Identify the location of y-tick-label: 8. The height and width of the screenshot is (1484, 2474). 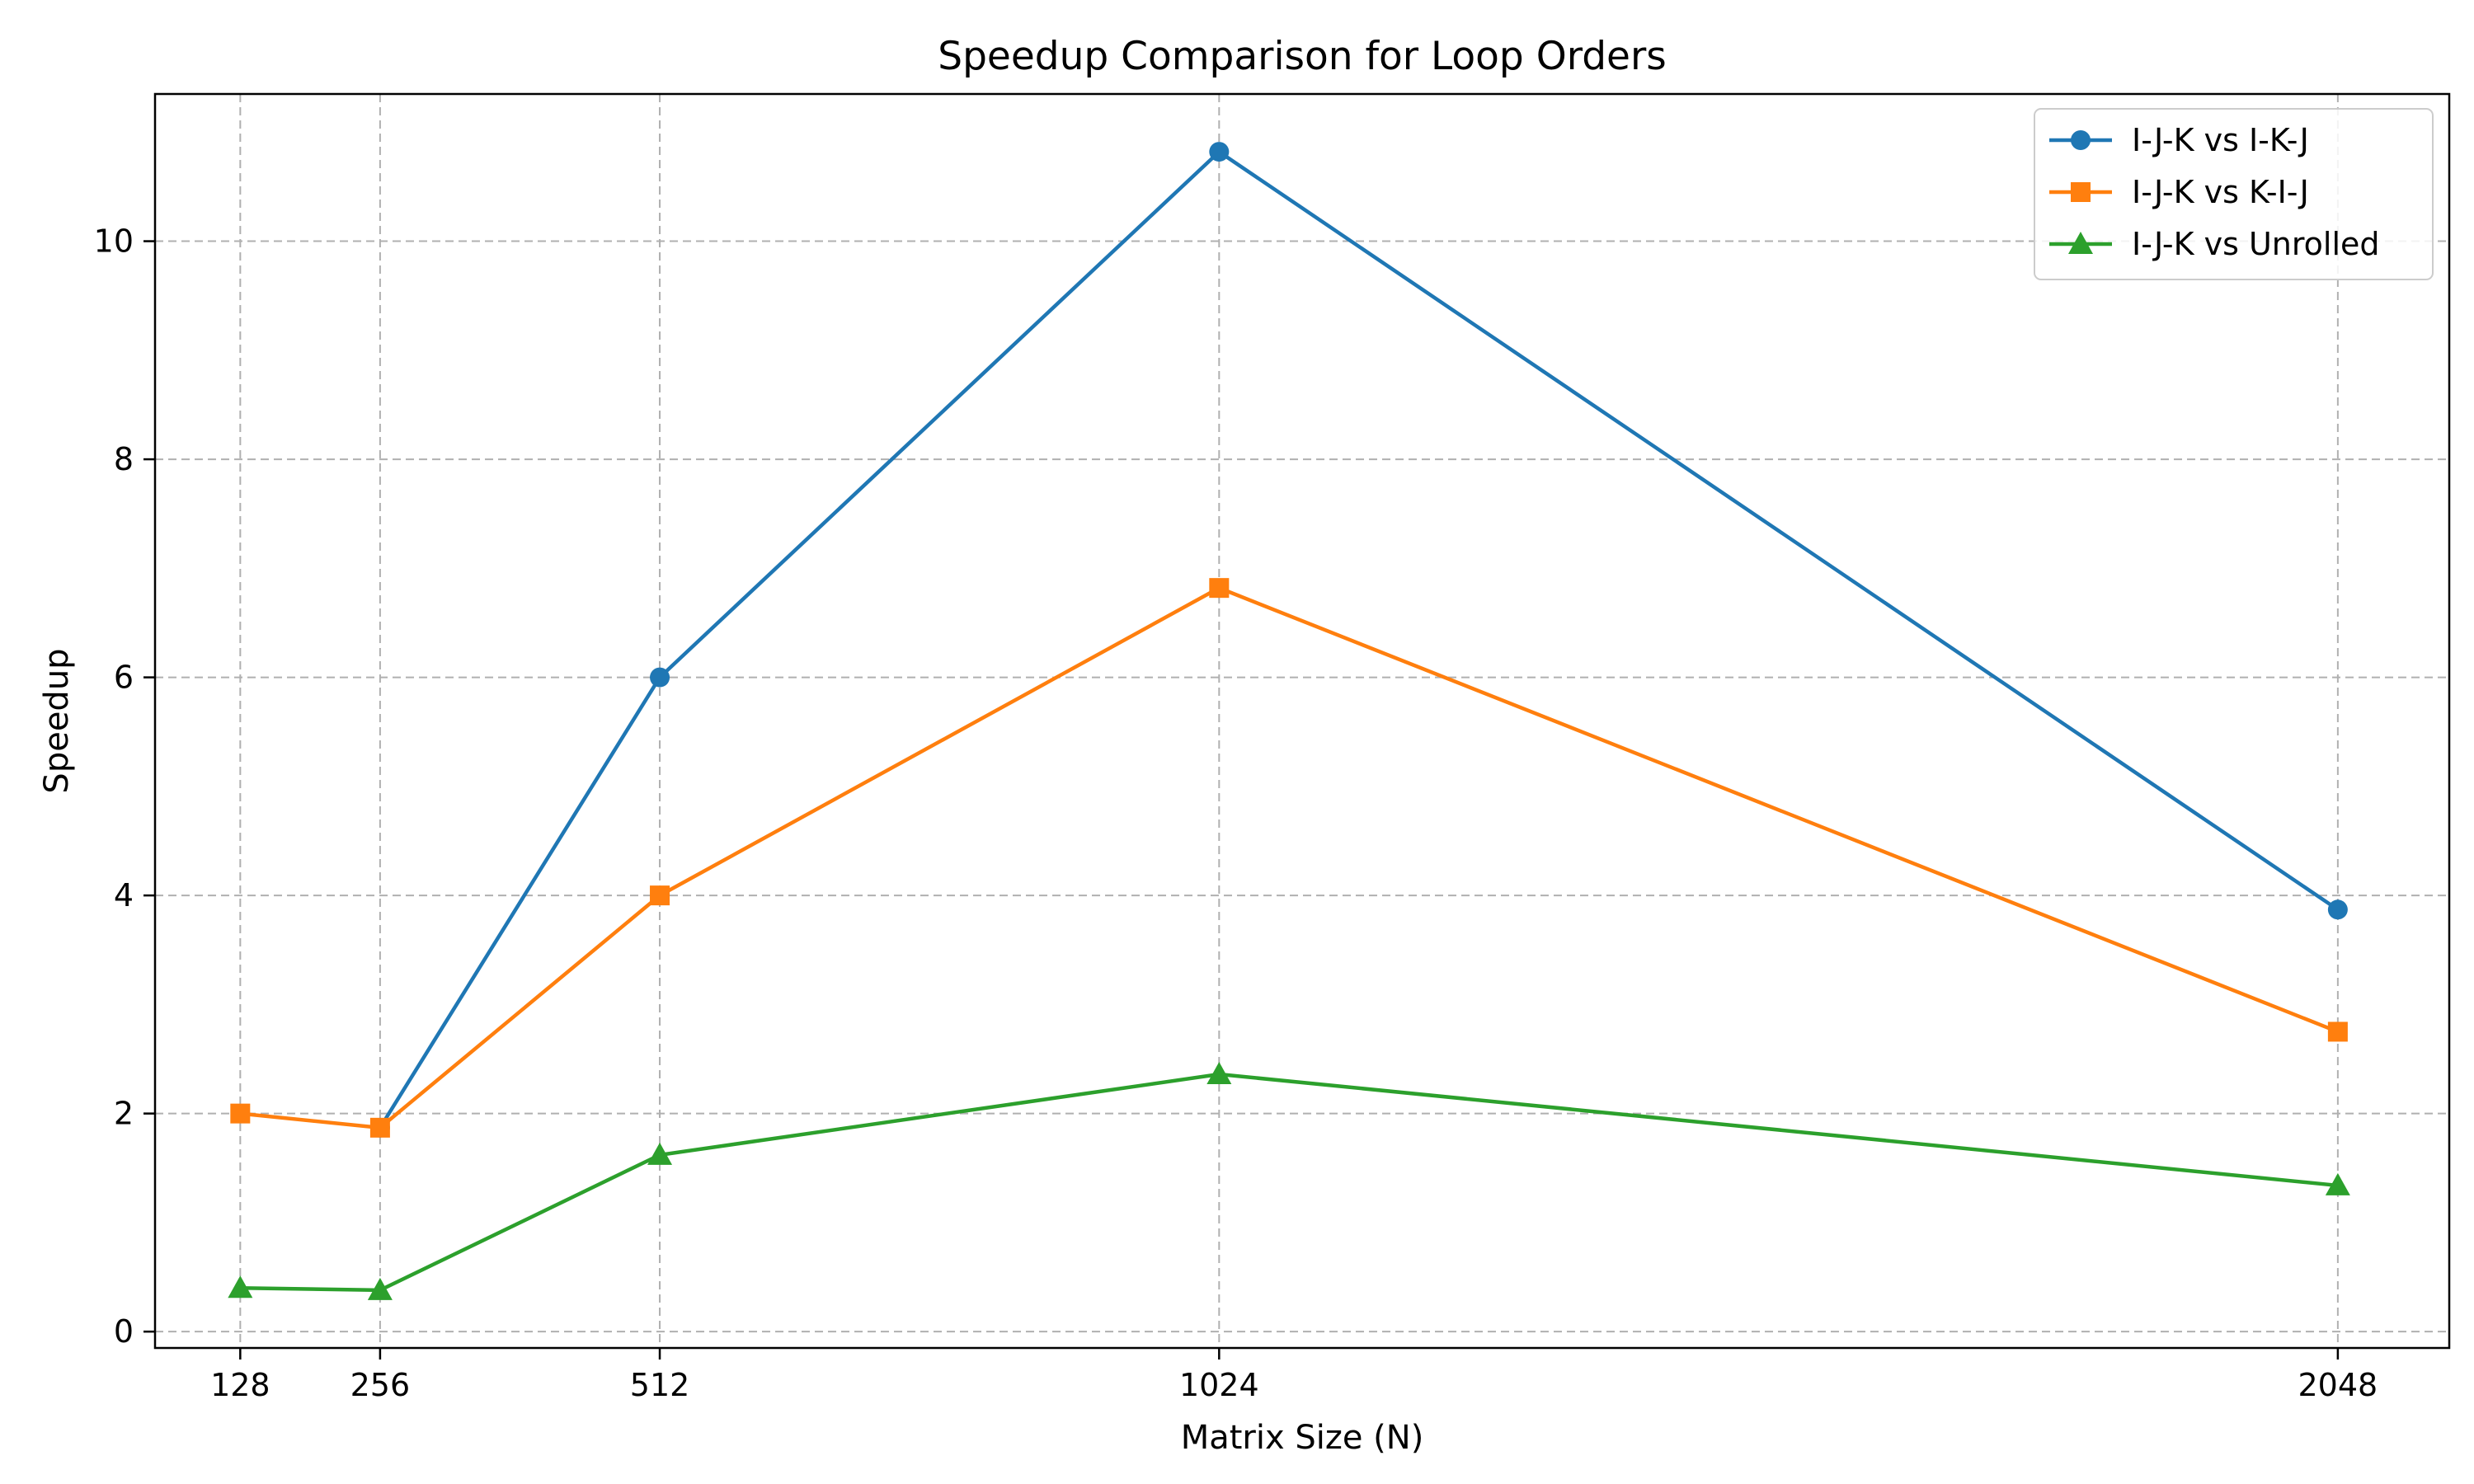
(124, 459).